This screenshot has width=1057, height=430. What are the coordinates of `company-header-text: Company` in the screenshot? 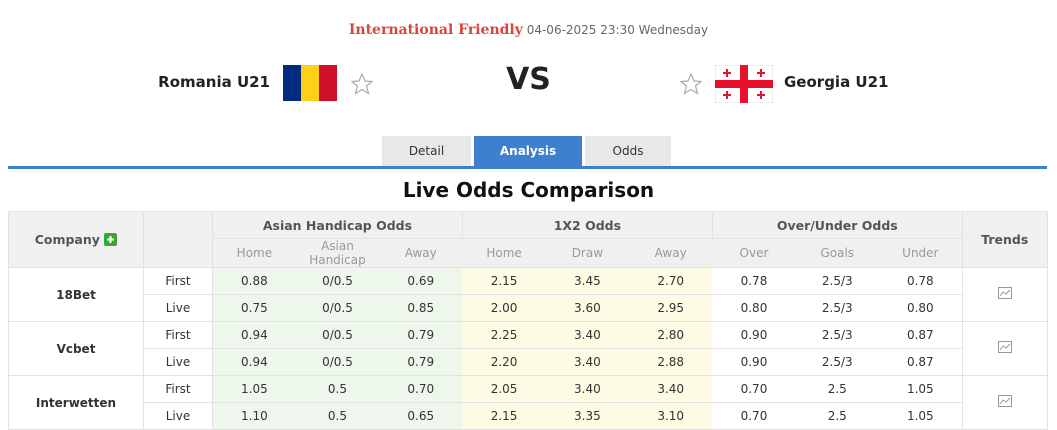 It's located at (67, 239).